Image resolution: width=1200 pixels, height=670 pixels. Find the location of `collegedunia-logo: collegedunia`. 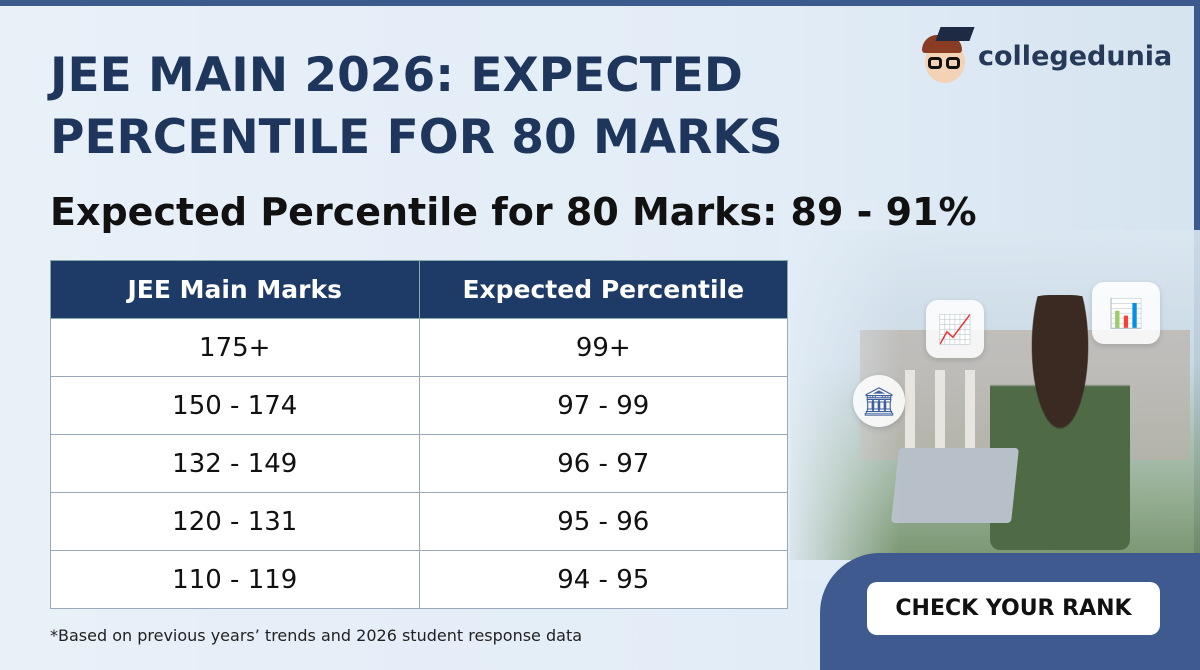

collegedunia-logo: collegedunia is located at coordinates (1046, 56).